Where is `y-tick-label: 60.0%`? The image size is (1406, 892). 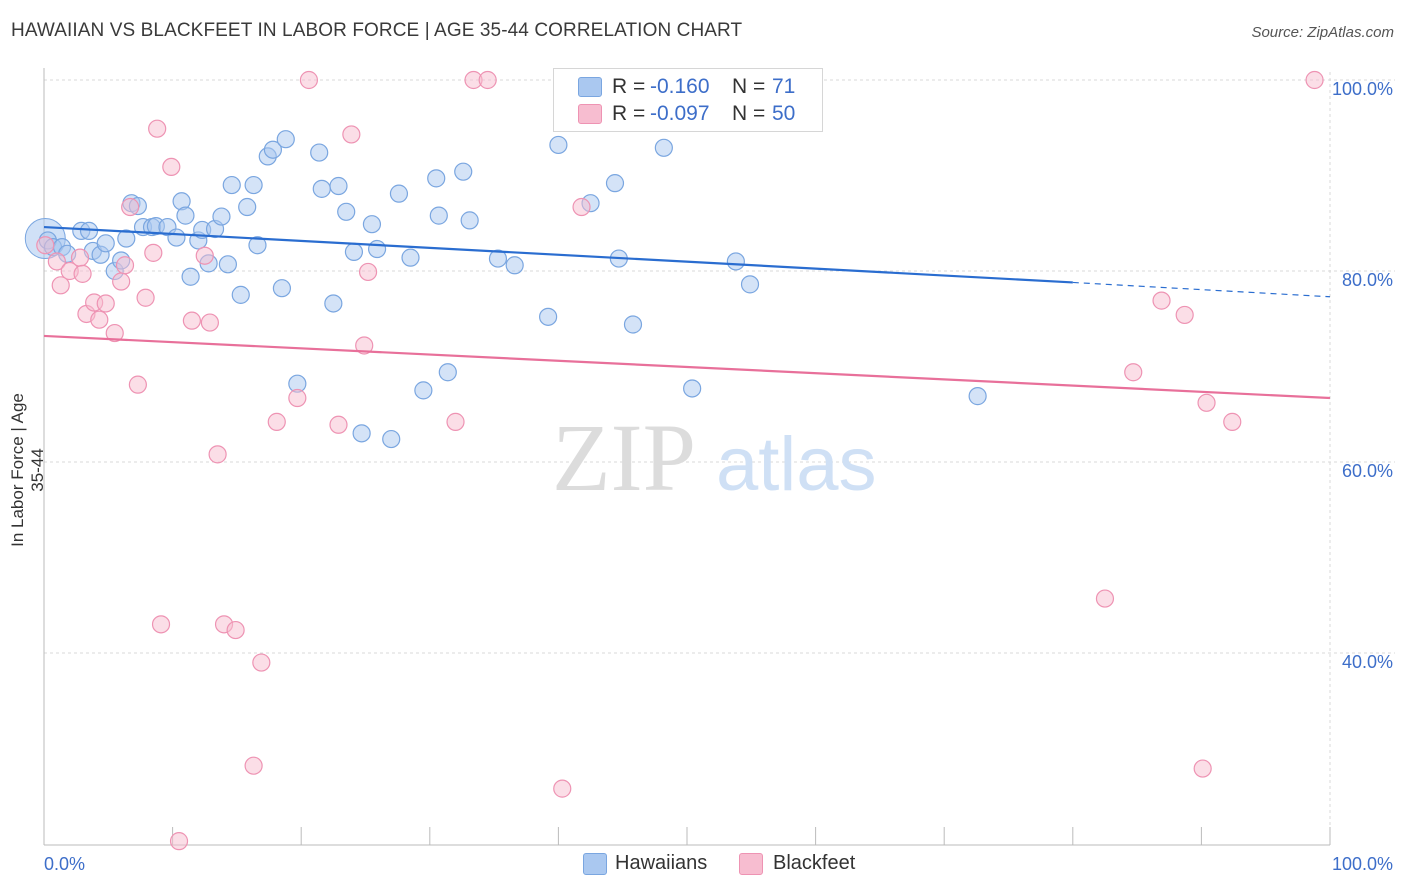
y-tick-label: 60.0% is located at coordinates (1367, 471).